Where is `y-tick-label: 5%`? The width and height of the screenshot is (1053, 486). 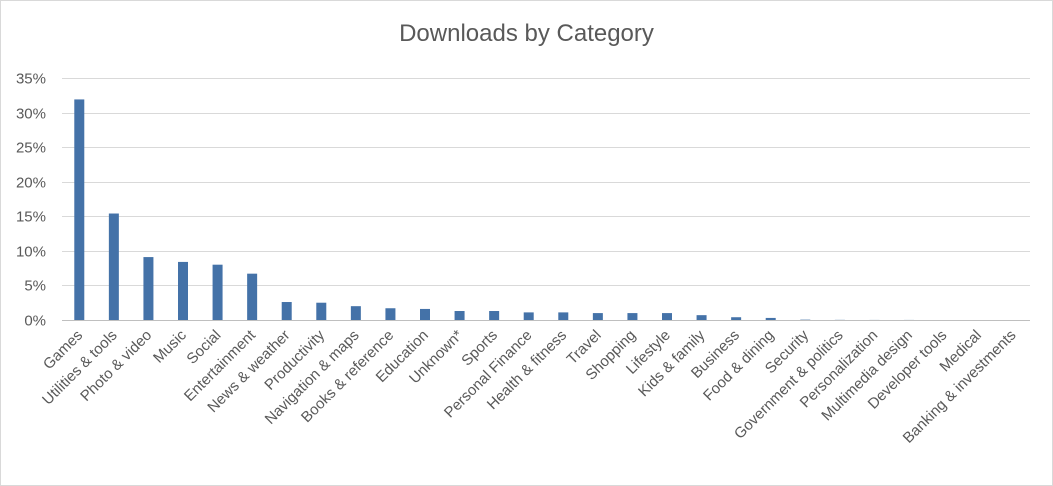
y-tick-label: 5% is located at coordinates (35, 286).